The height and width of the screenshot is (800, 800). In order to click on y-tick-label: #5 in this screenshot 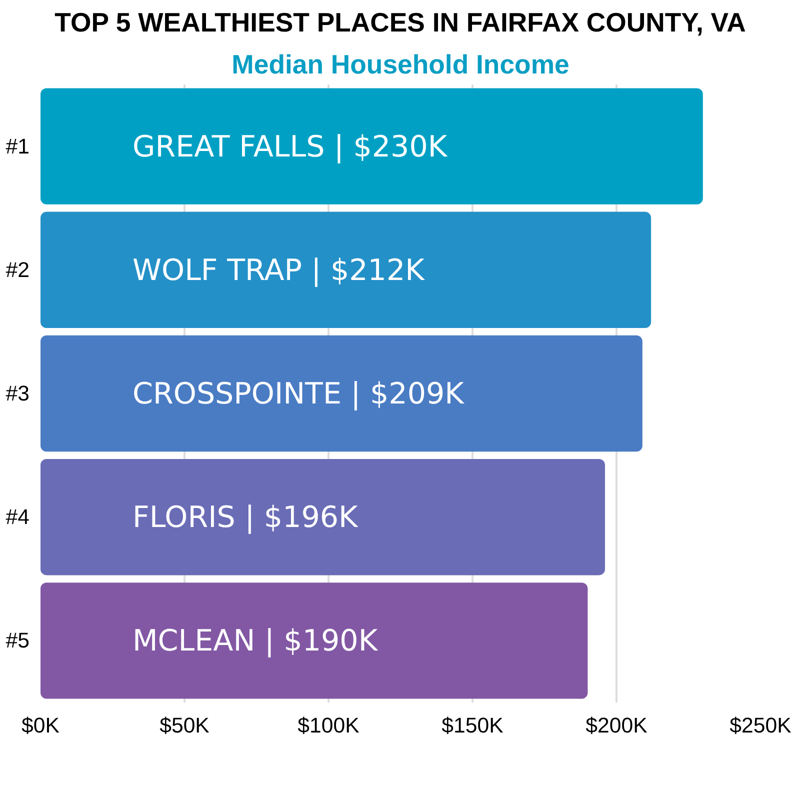, I will do `click(18, 640)`.